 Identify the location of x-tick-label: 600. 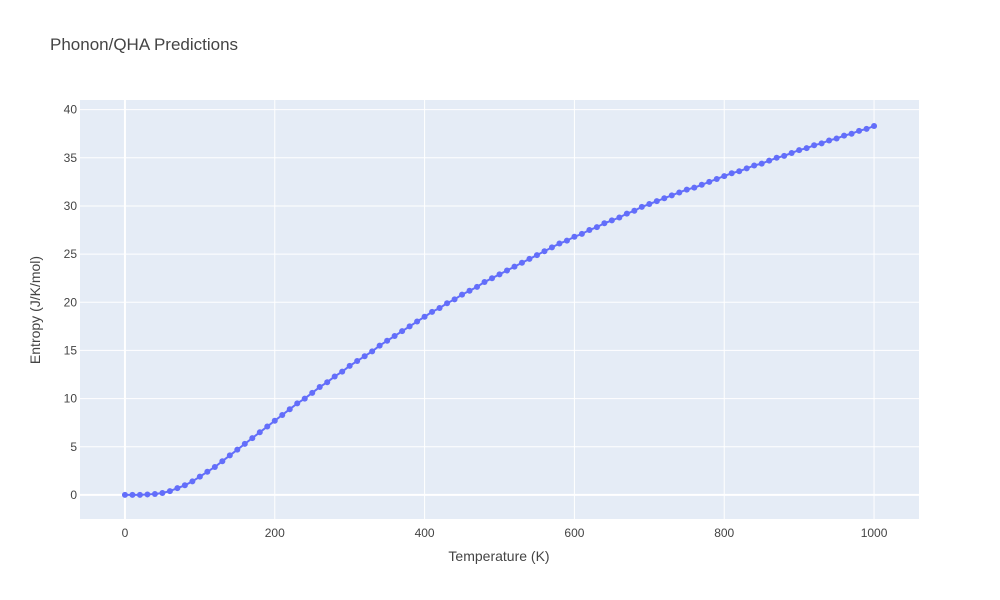
(574, 533).